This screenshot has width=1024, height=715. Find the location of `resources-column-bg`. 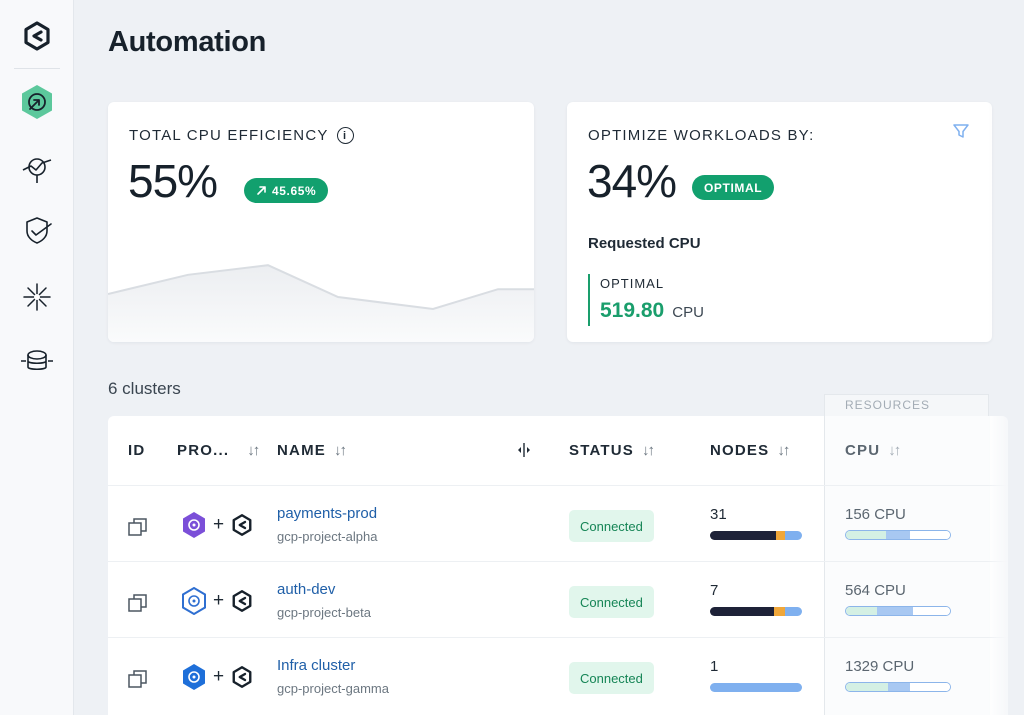

resources-column-bg is located at coordinates (907, 565).